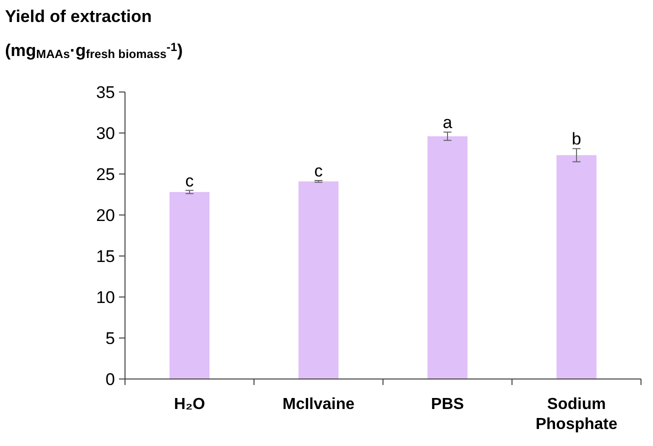 The width and height of the screenshot is (653, 446). I want to click on y-tick-label: 0, so click(110, 379).